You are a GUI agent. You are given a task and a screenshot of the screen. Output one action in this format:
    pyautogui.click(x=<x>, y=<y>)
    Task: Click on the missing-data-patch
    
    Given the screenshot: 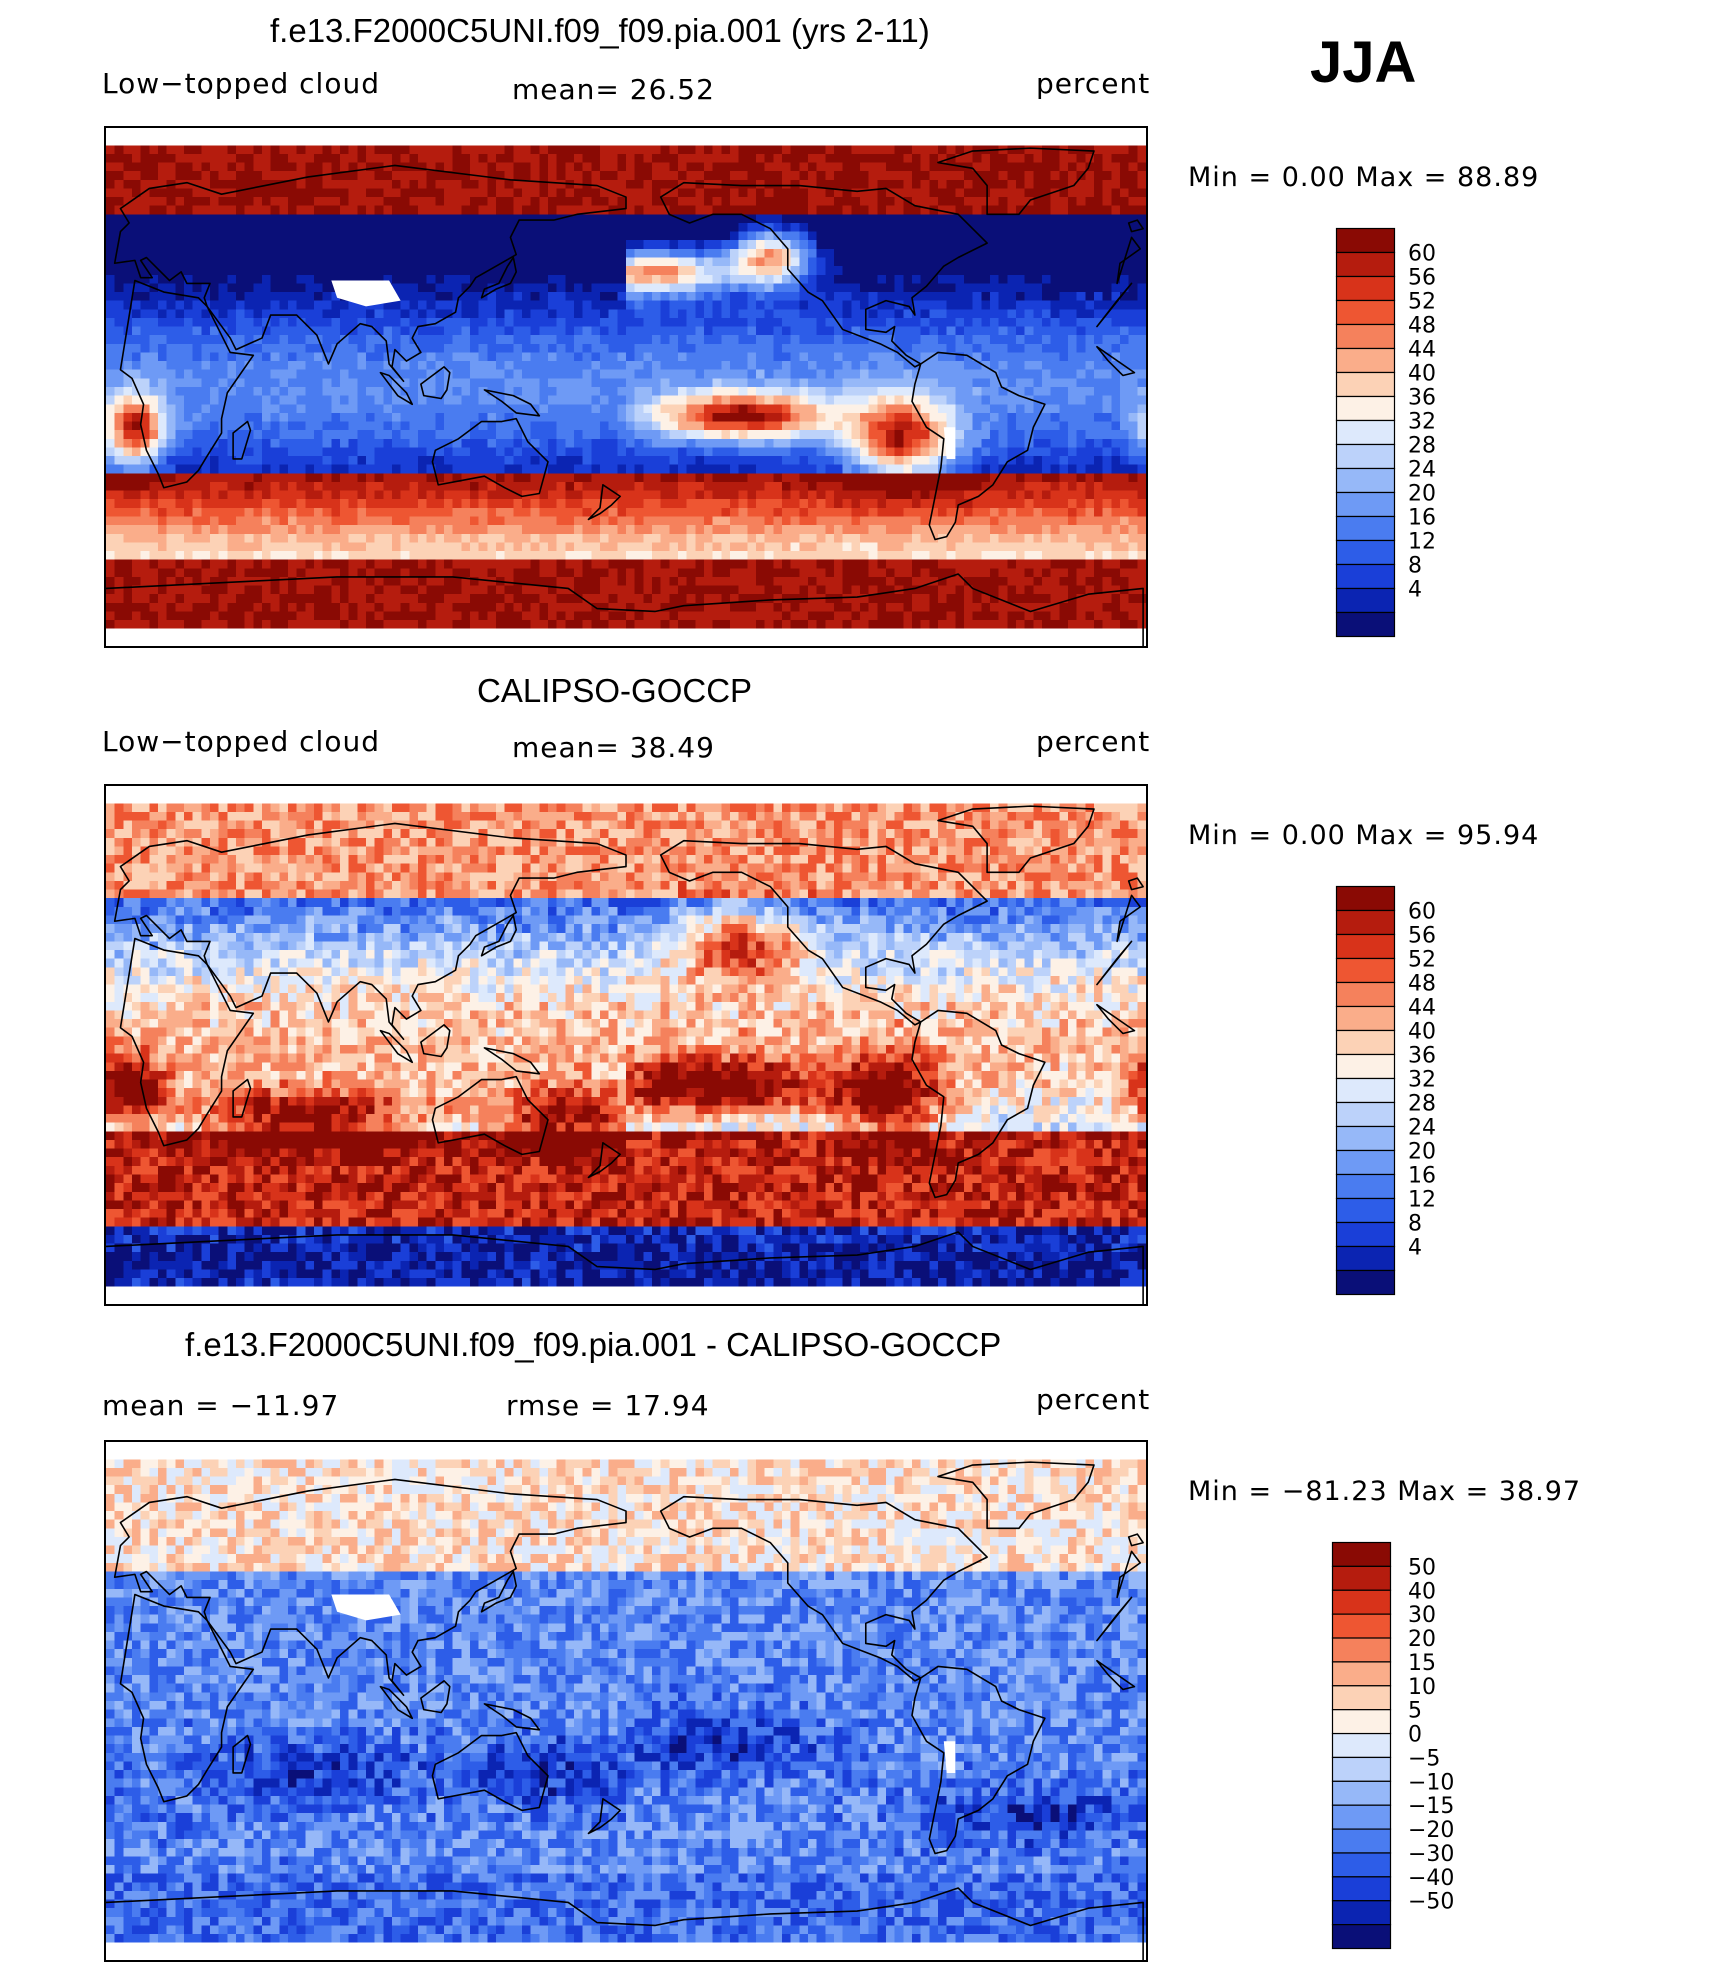 What is the action you would take?
    pyautogui.click(x=949, y=1757)
    